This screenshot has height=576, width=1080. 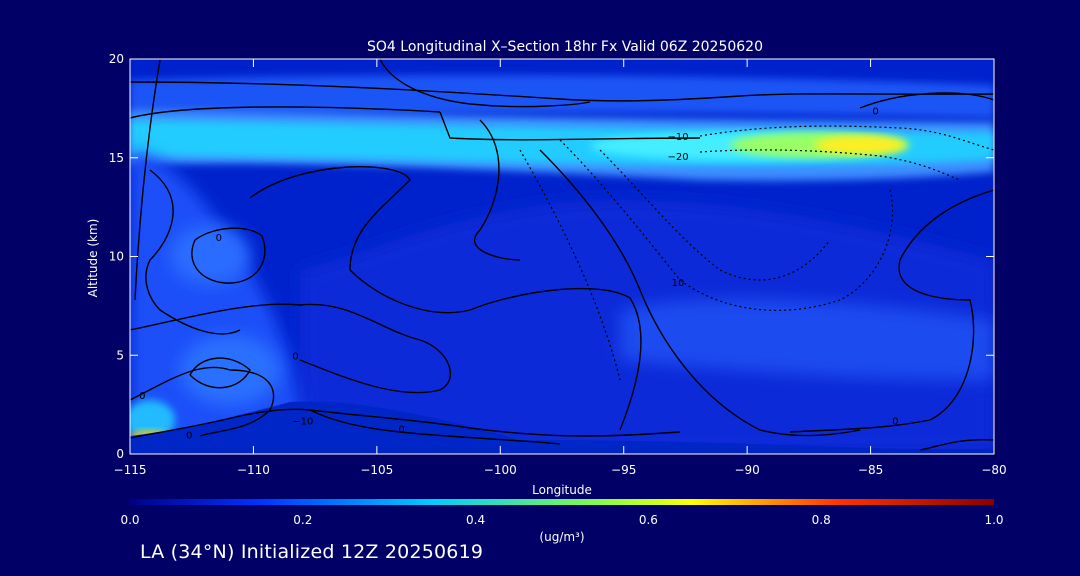 I want to click on y-tick-label: 10, so click(x=116, y=257).